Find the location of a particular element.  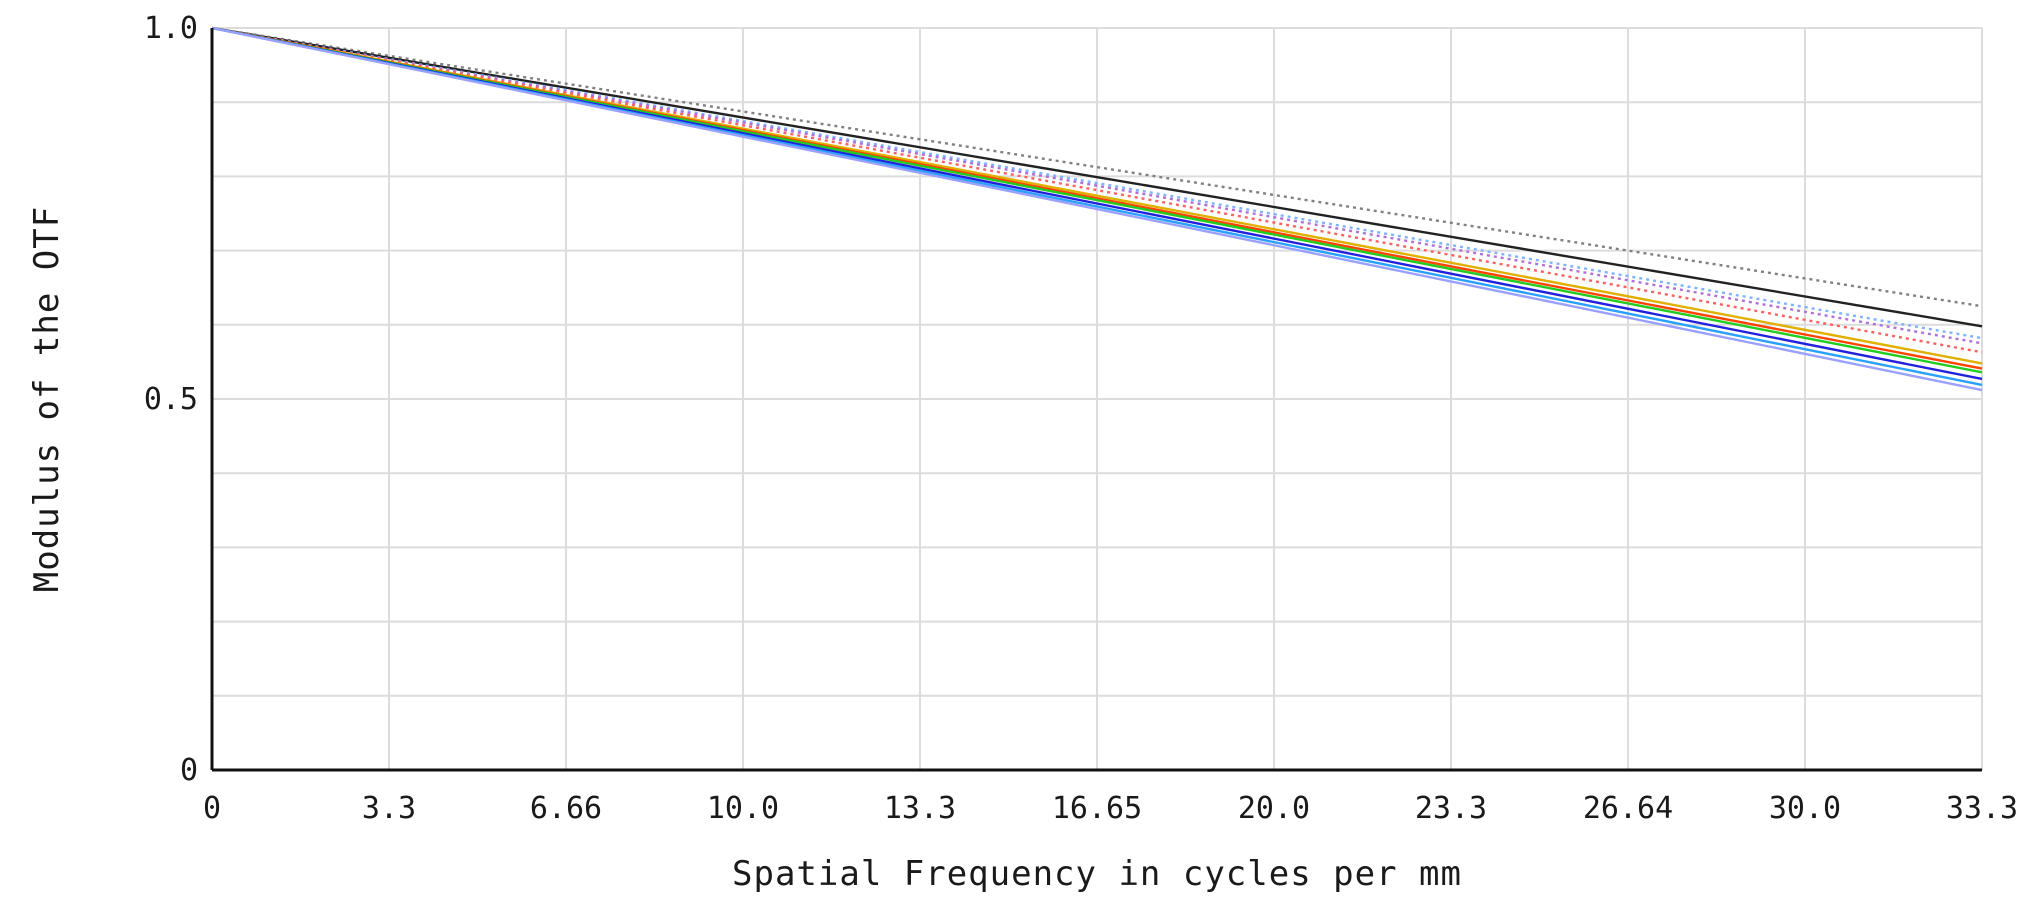

y-axis-title: Modulus of the OTF is located at coordinates (47, 399).